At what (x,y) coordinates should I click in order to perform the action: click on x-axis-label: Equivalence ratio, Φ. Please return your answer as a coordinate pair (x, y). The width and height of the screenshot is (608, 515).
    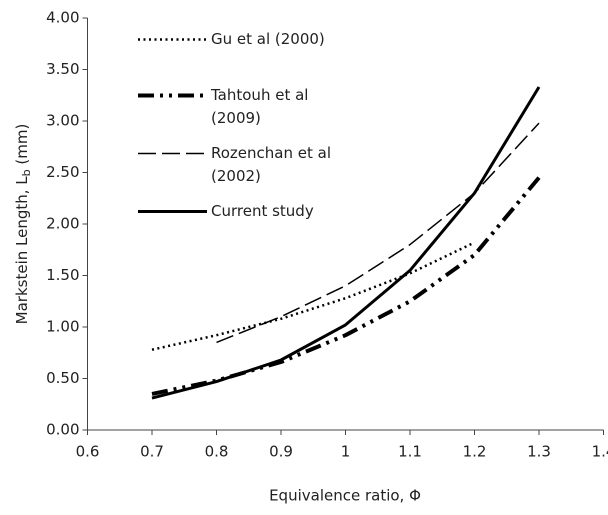
    Looking at the image, I should click on (345, 496).